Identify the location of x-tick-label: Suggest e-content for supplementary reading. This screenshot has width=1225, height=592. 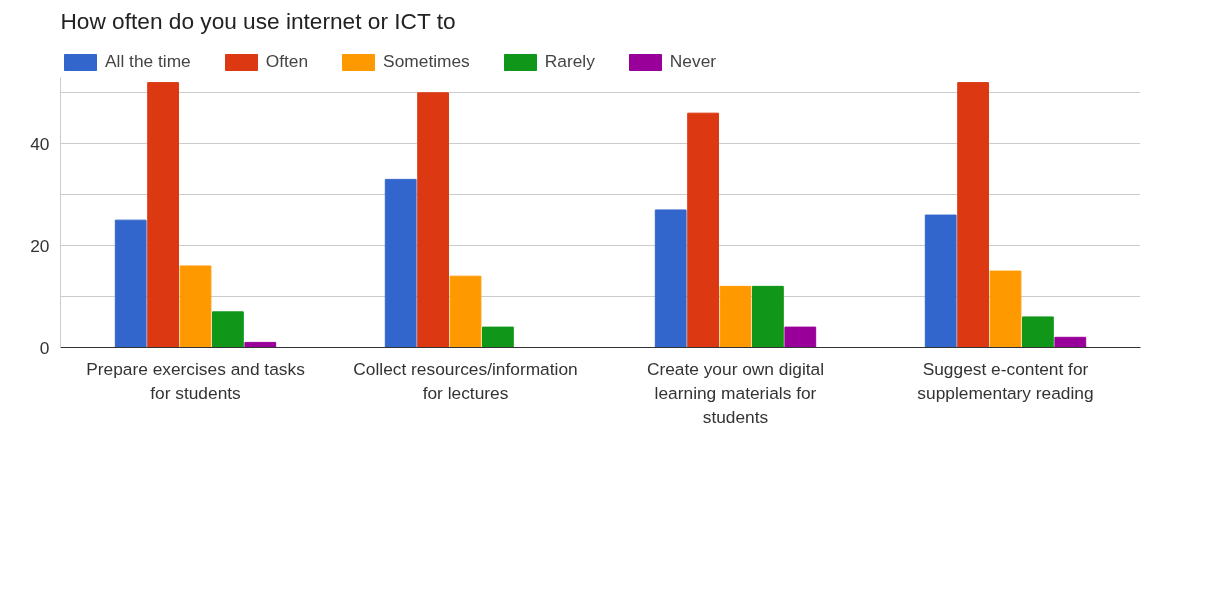
(1005, 380).